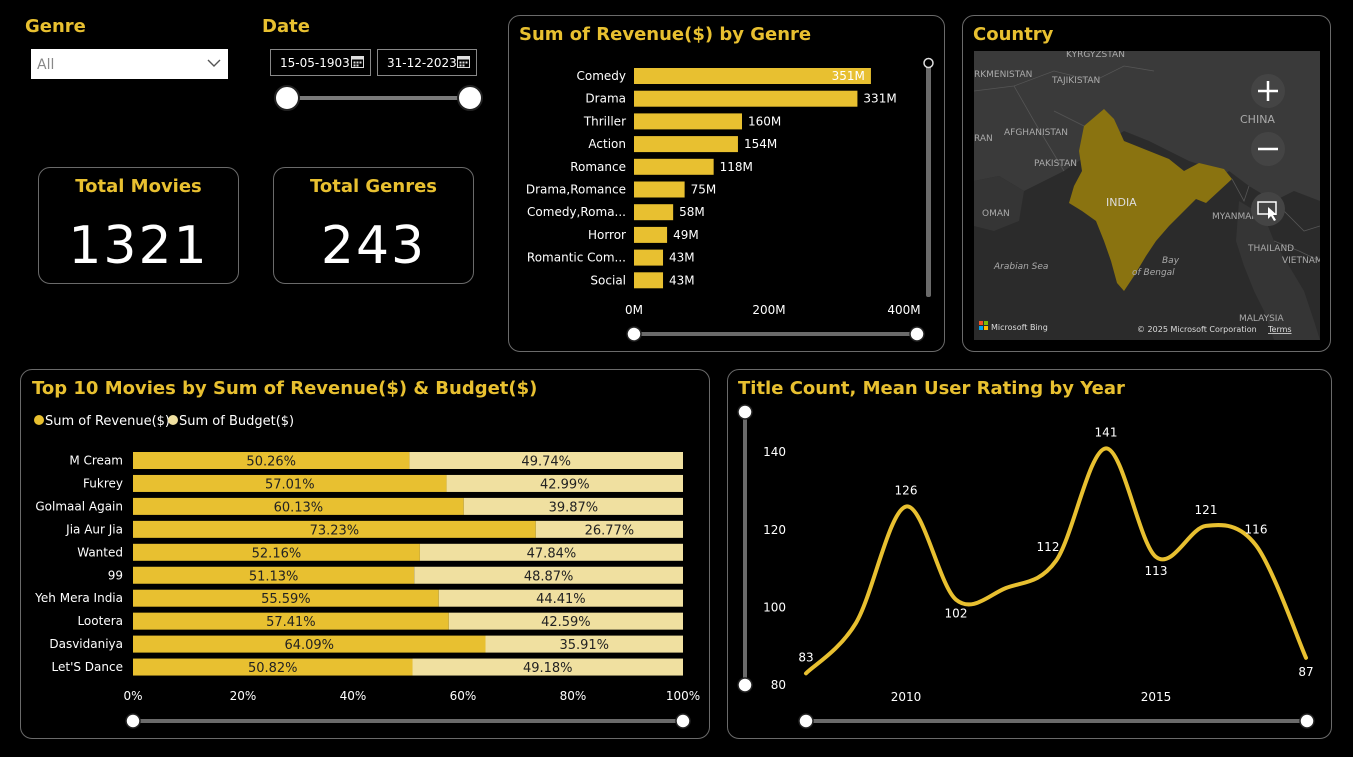 The image size is (1353, 757). I want to click on date-slider-start-handle, so click(287, 98).